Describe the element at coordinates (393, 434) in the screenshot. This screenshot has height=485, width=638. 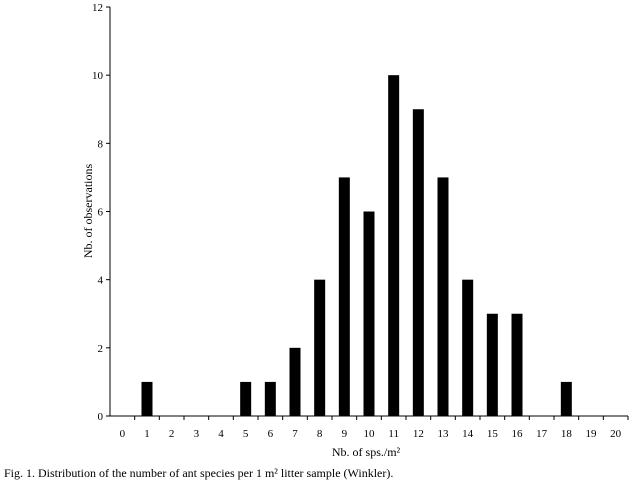
I see `x-tick-label-11: 11` at that location.